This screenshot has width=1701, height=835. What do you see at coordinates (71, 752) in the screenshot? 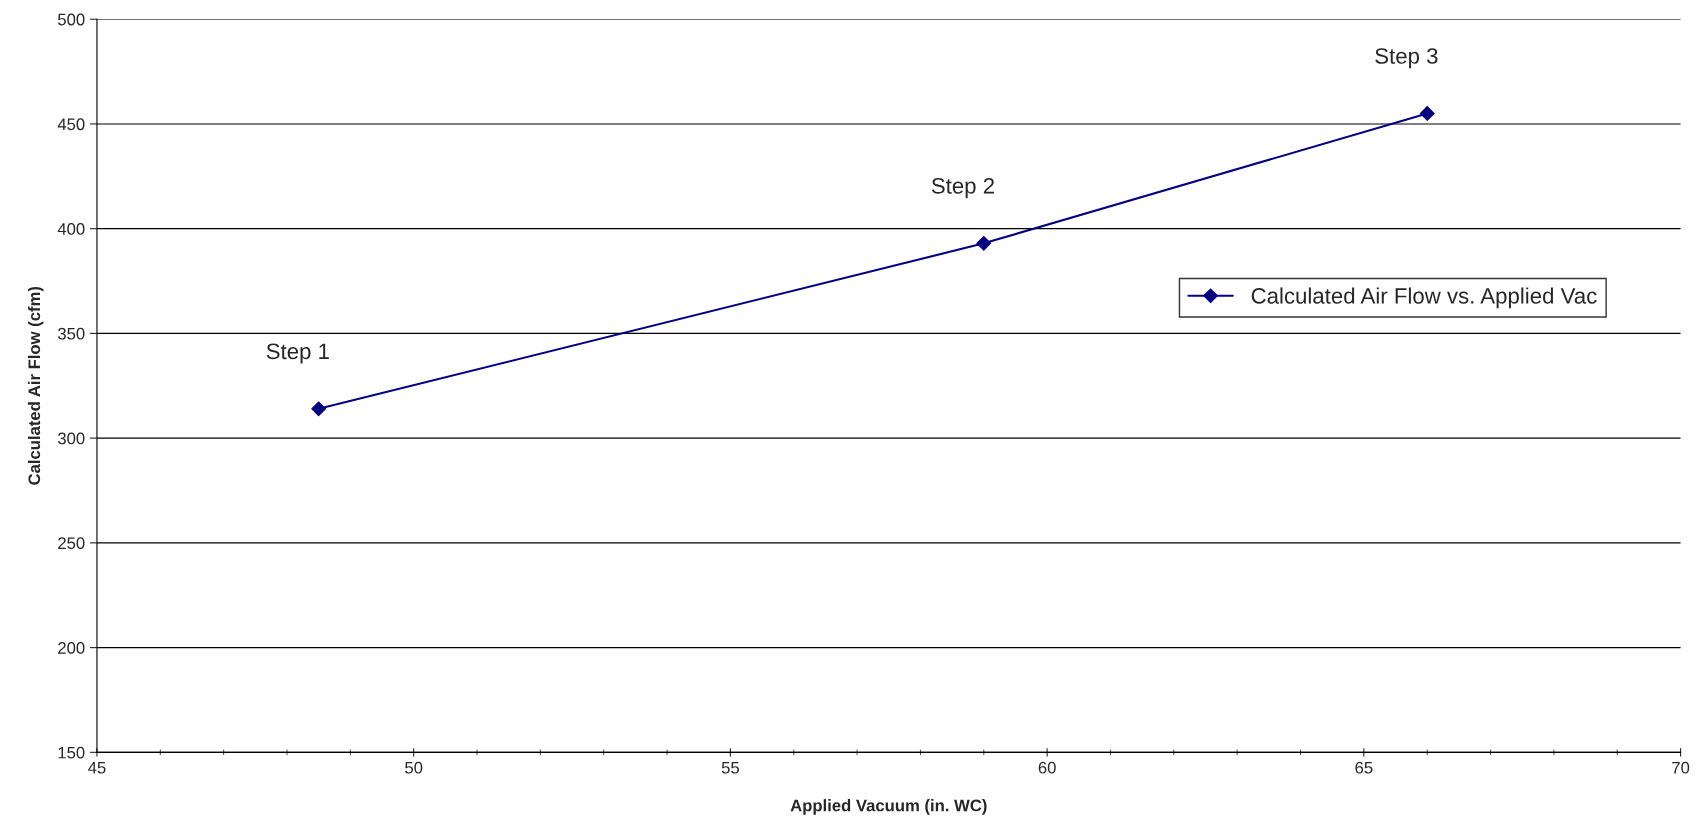
I see `y-tick-label: 150` at bounding box center [71, 752].